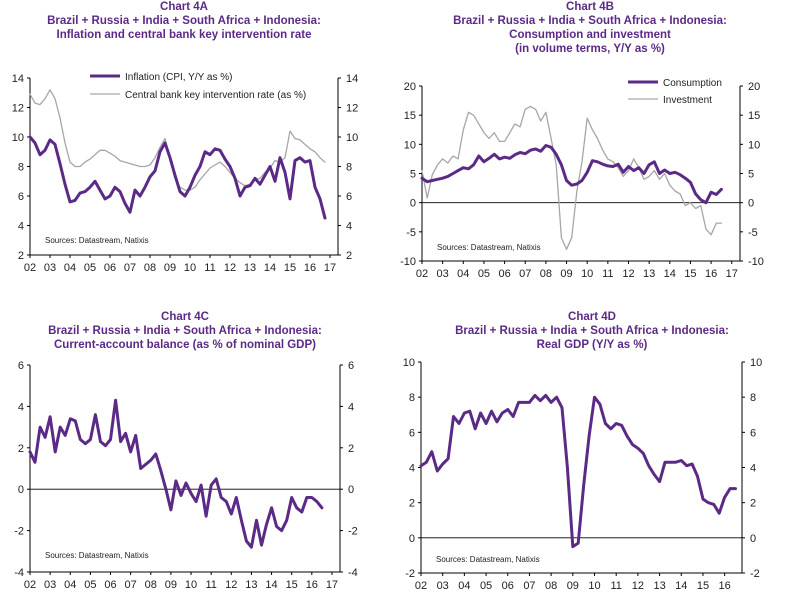 Image resolution: width=789 pixels, height=600 pixels. I want to click on chart-title-line: Chart 4C, so click(185, 317).